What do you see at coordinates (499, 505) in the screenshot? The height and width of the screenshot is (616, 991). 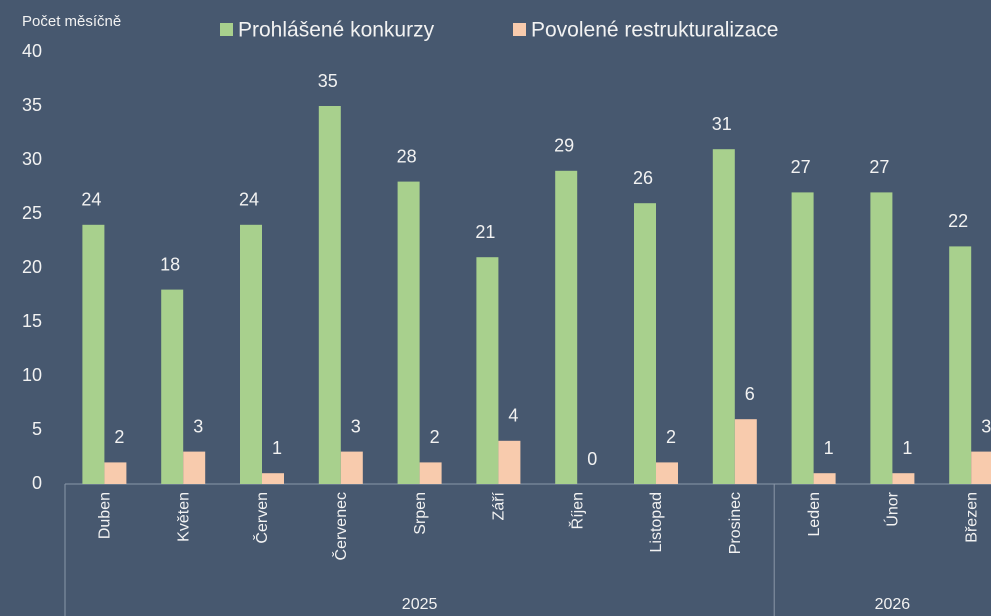 I see `x-tick-label: Září` at bounding box center [499, 505].